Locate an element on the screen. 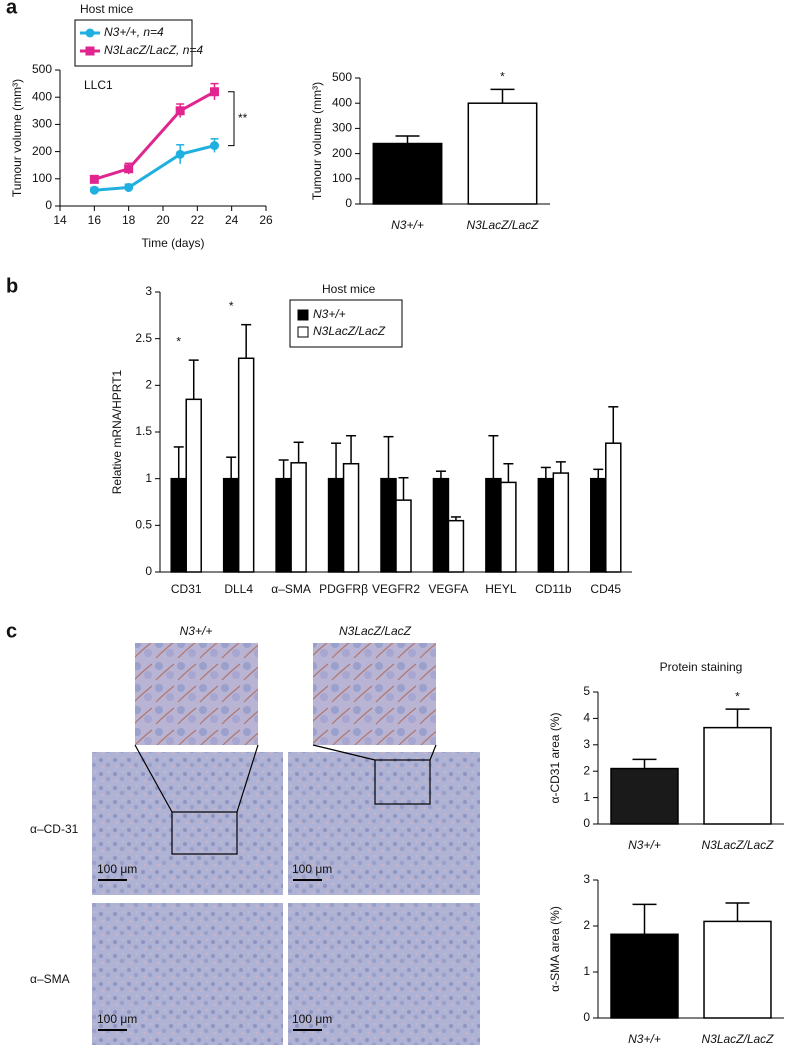  panel-label: a is located at coordinates (12, 9).